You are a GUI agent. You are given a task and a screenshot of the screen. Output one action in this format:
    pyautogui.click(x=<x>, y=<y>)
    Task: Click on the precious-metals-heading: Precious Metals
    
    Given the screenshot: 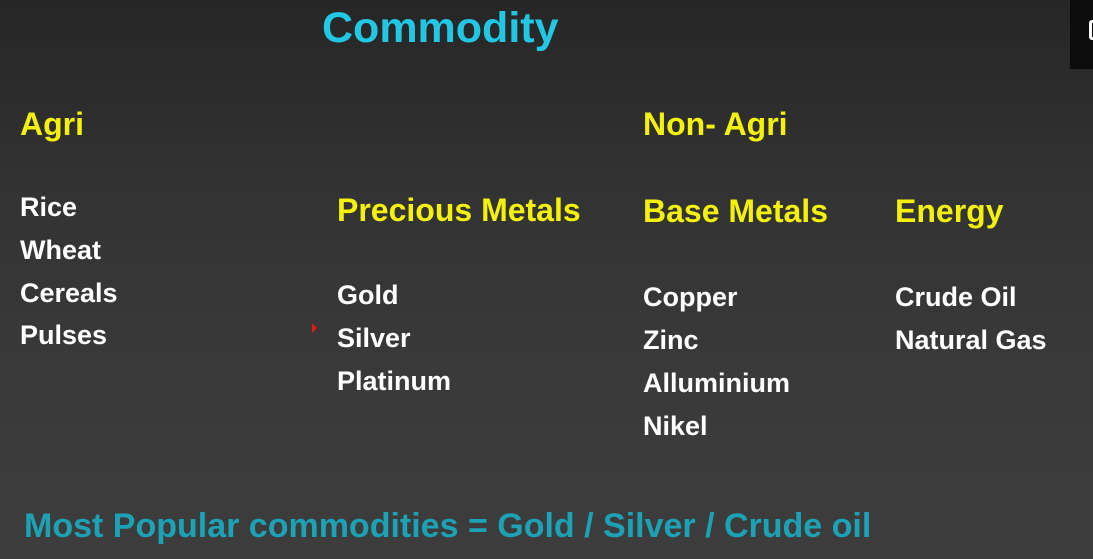 What is the action you would take?
    pyautogui.click(x=459, y=210)
    